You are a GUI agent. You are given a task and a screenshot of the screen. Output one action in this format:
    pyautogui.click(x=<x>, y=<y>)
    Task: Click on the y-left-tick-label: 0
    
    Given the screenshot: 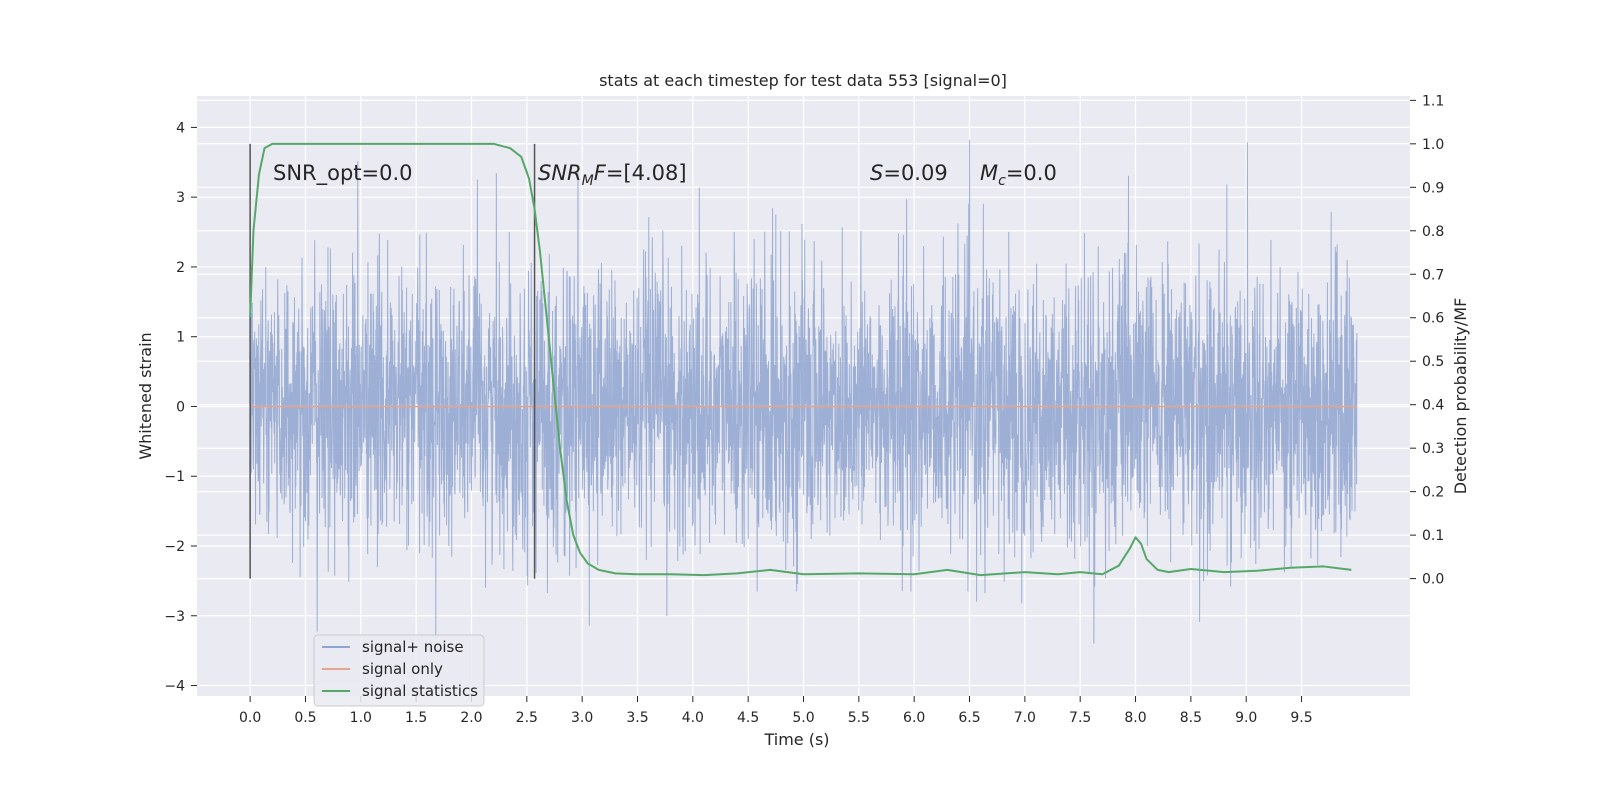 What is the action you would take?
    pyautogui.click(x=180, y=407)
    